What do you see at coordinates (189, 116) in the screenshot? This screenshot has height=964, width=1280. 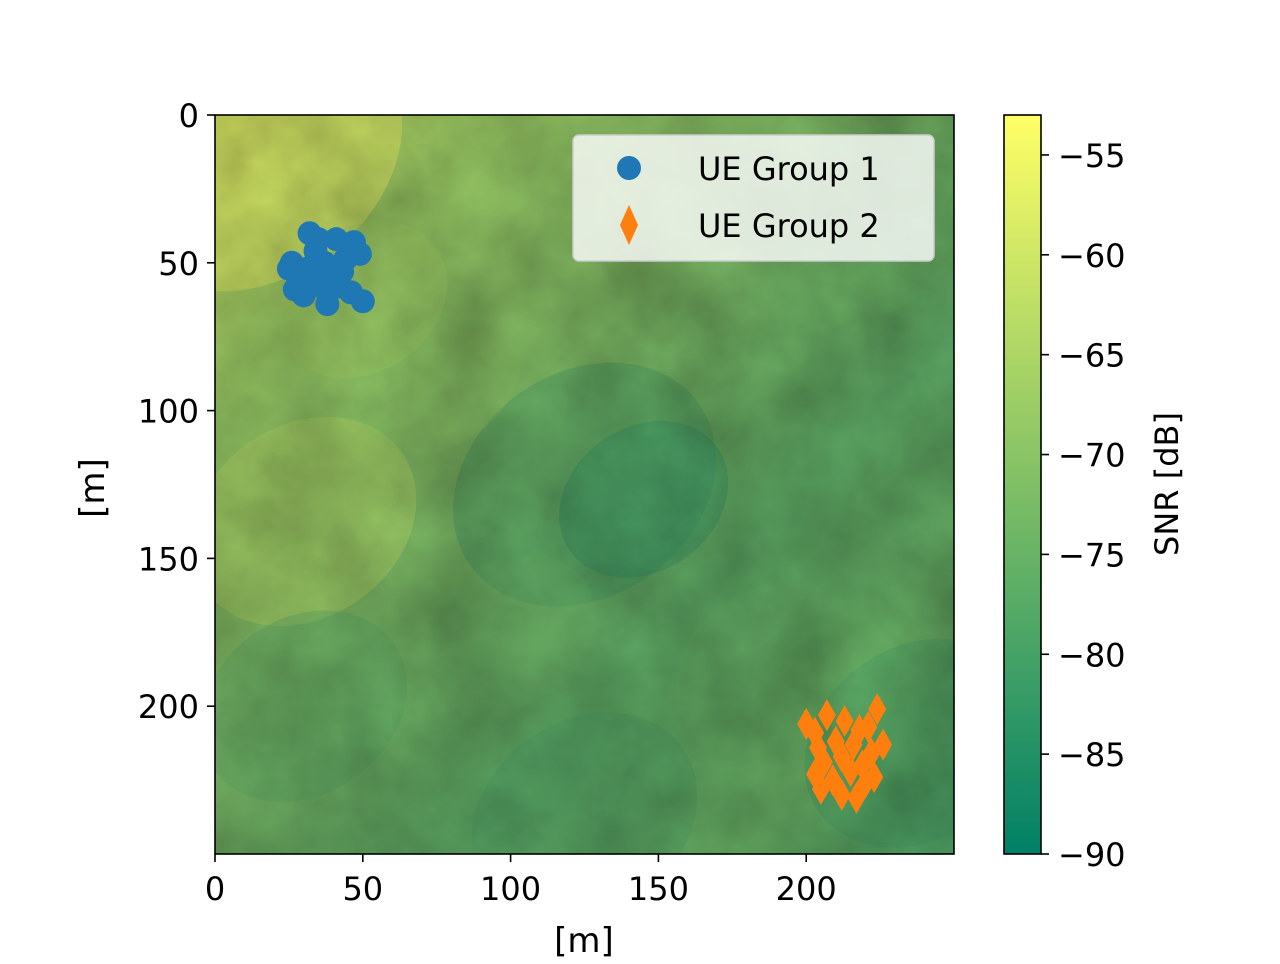 I see `y-tick-label: 0` at bounding box center [189, 116].